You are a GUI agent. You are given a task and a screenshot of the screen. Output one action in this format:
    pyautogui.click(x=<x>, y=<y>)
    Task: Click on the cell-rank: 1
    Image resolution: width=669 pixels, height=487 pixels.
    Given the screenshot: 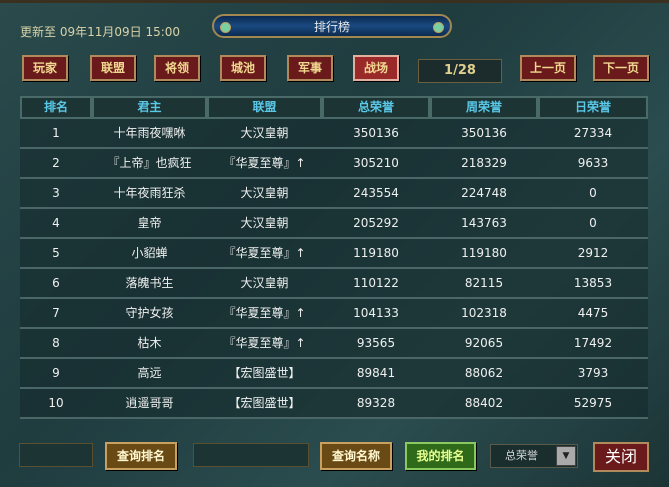 What is the action you would take?
    pyautogui.click(x=56, y=133)
    